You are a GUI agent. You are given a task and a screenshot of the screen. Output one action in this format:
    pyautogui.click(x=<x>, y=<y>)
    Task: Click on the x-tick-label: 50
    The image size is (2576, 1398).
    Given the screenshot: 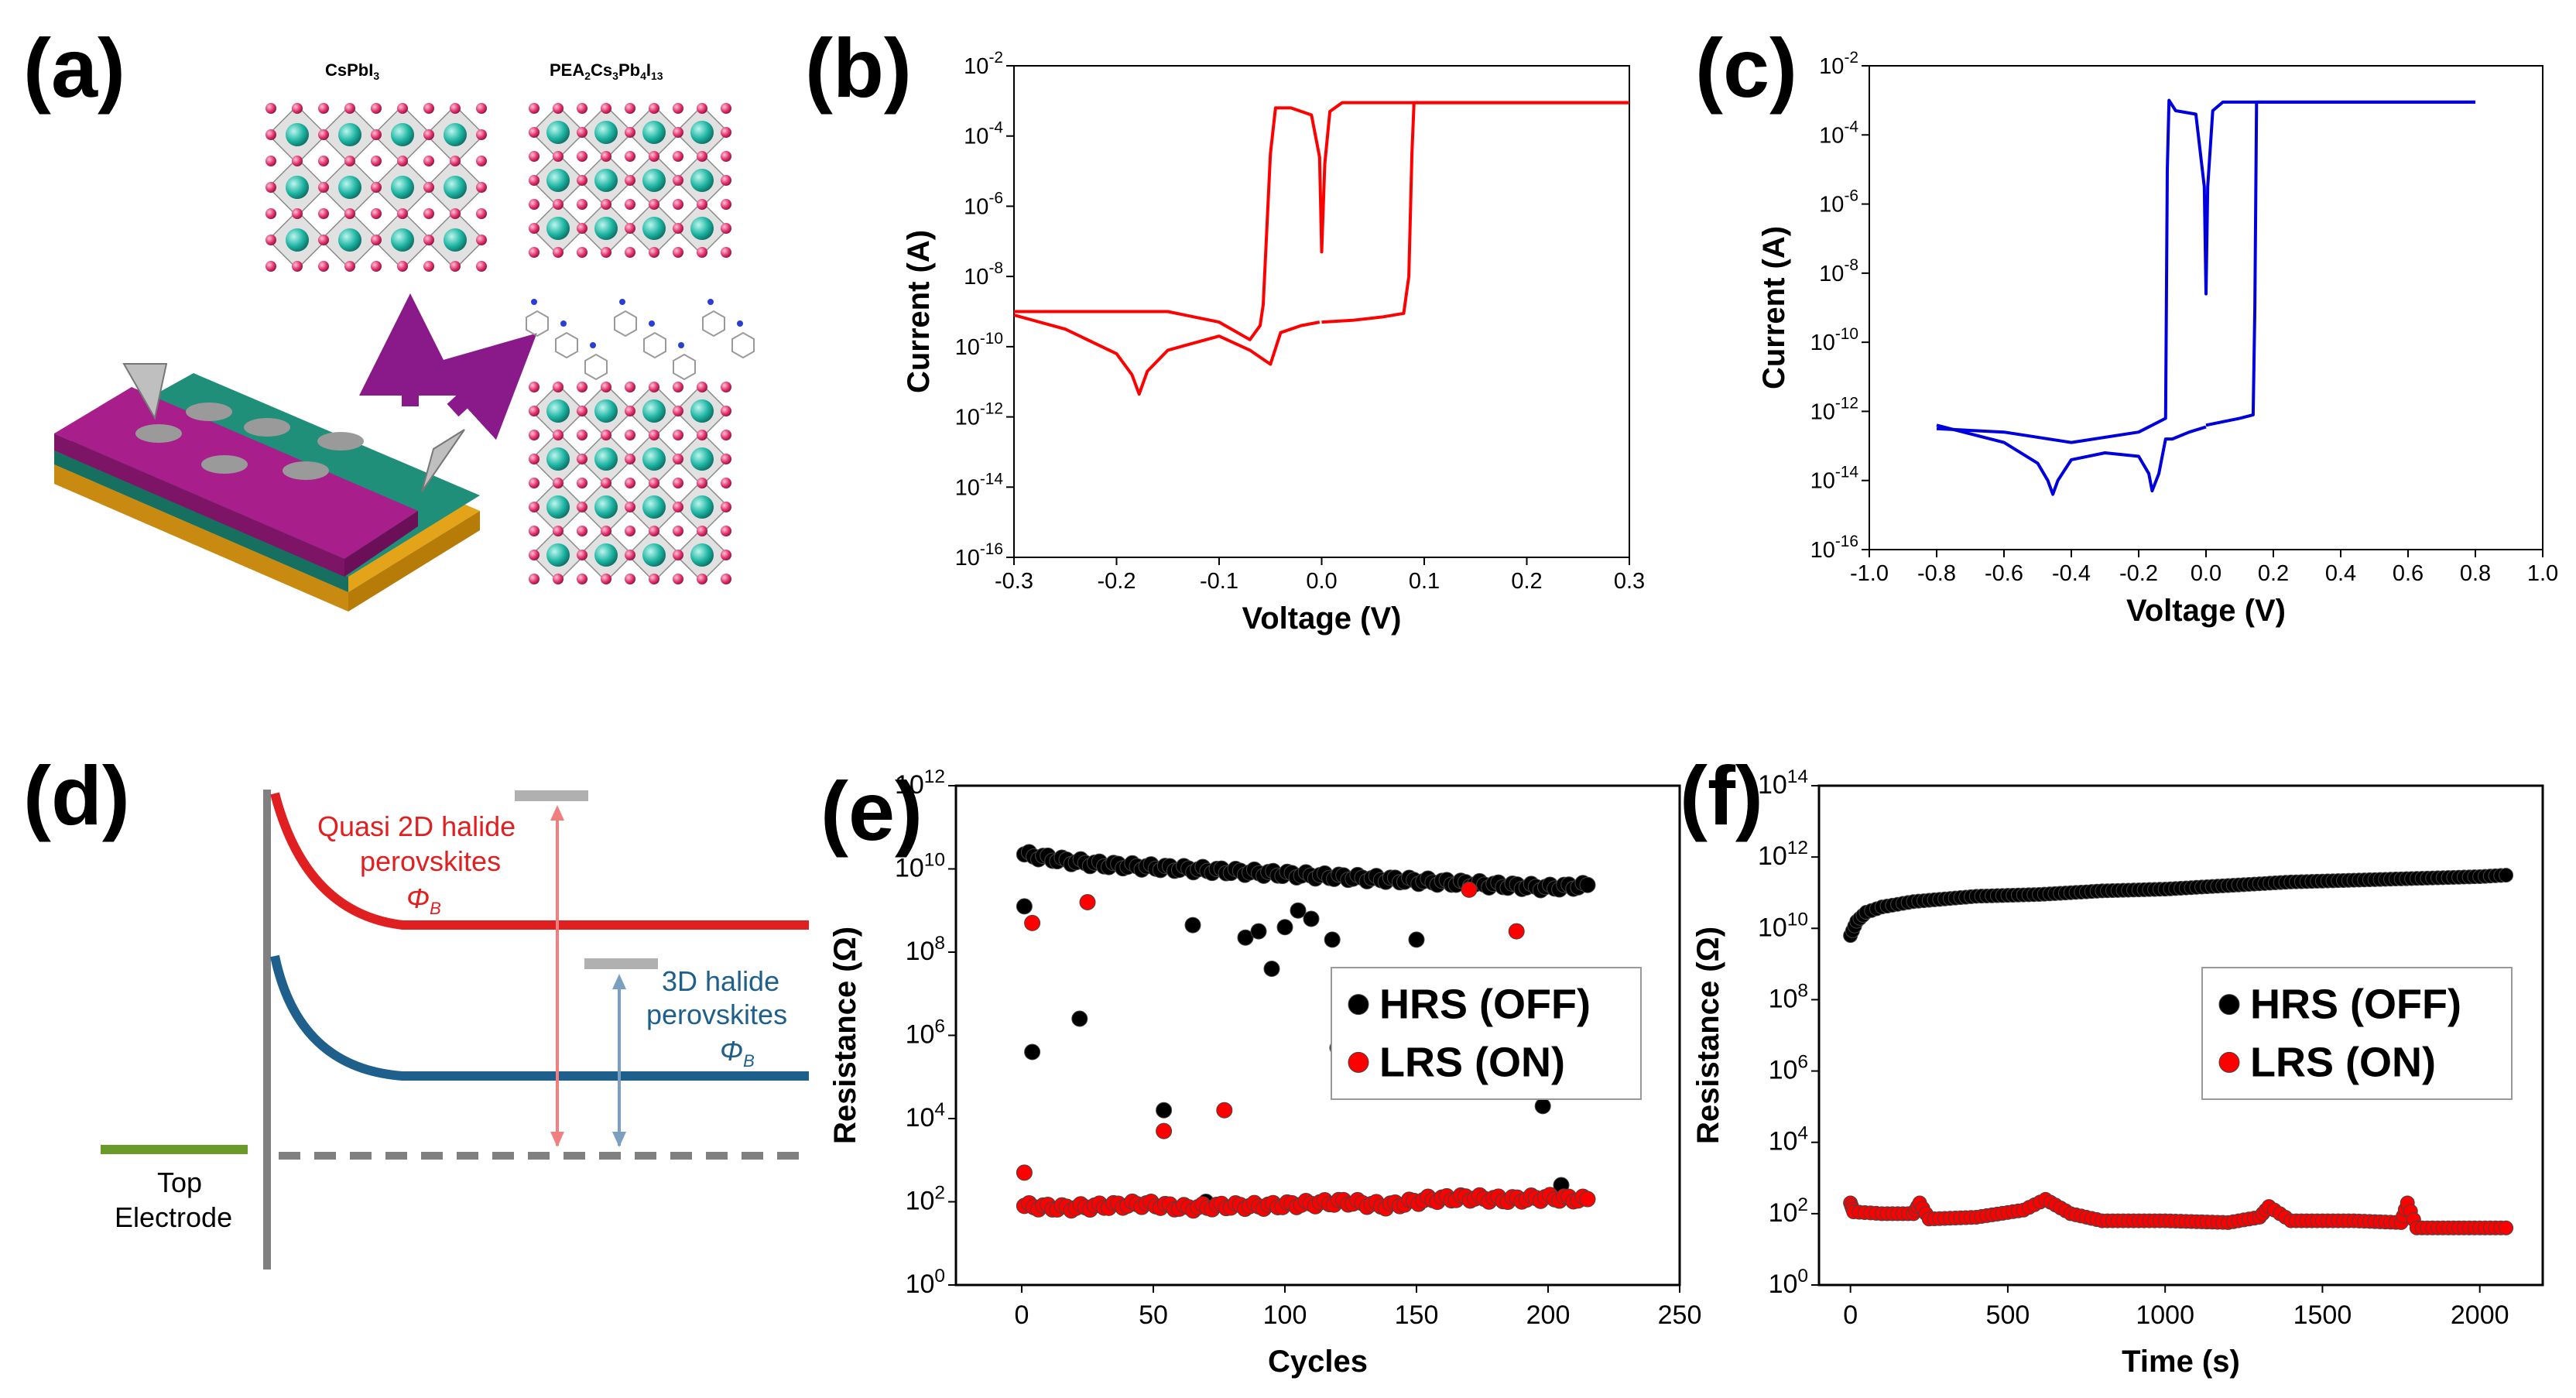 What is the action you would take?
    pyautogui.click(x=1153, y=1315)
    